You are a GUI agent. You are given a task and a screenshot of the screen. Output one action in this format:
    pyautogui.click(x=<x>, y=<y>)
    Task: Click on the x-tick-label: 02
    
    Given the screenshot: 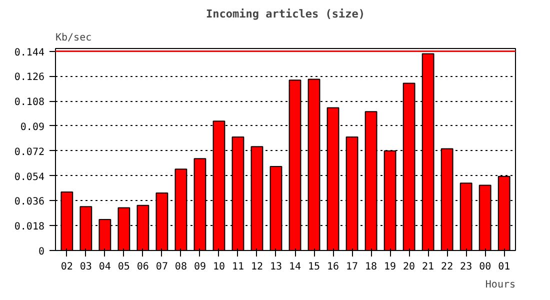 What is the action you would take?
    pyautogui.click(x=66, y=267)
    